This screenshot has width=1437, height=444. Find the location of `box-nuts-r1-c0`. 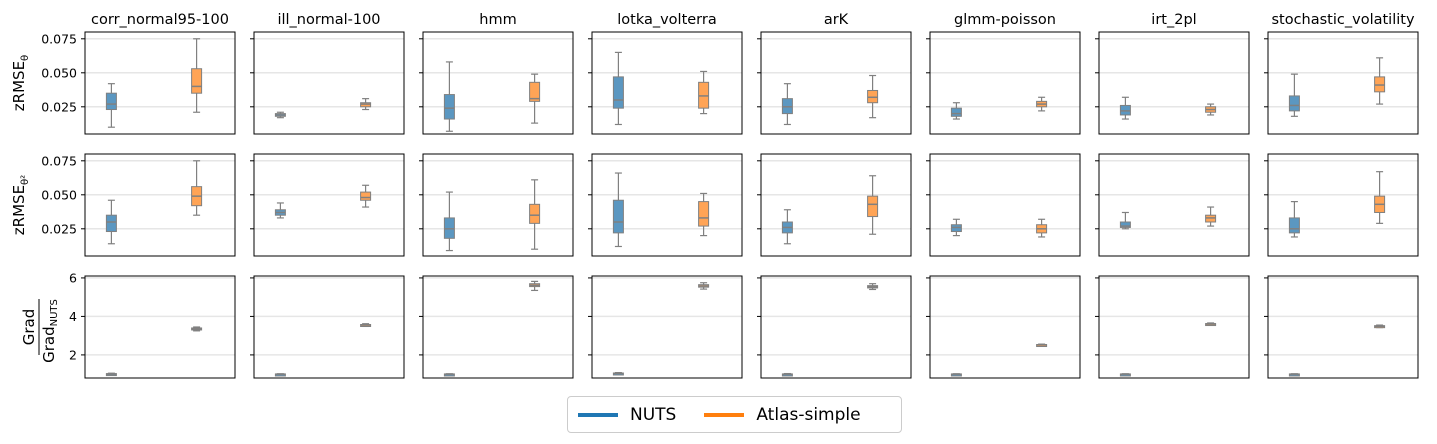

box-nuts-r1-c0 is located at coordinates (111, 222).